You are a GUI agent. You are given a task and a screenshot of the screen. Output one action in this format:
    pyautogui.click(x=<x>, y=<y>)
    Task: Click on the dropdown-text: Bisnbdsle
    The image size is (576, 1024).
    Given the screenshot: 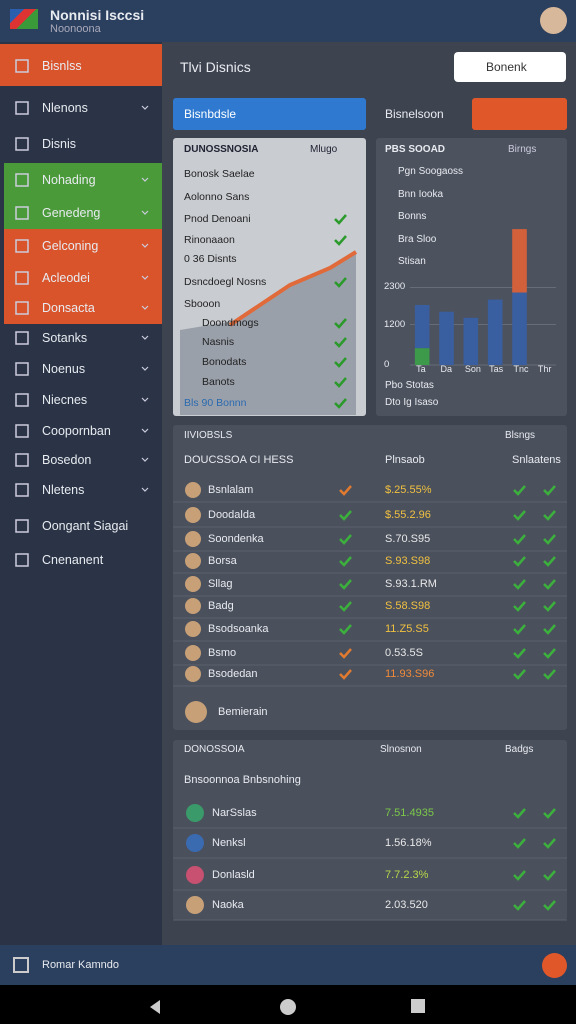 What is the action you would take?
    pyautogui.click(x=210, y=114)
    